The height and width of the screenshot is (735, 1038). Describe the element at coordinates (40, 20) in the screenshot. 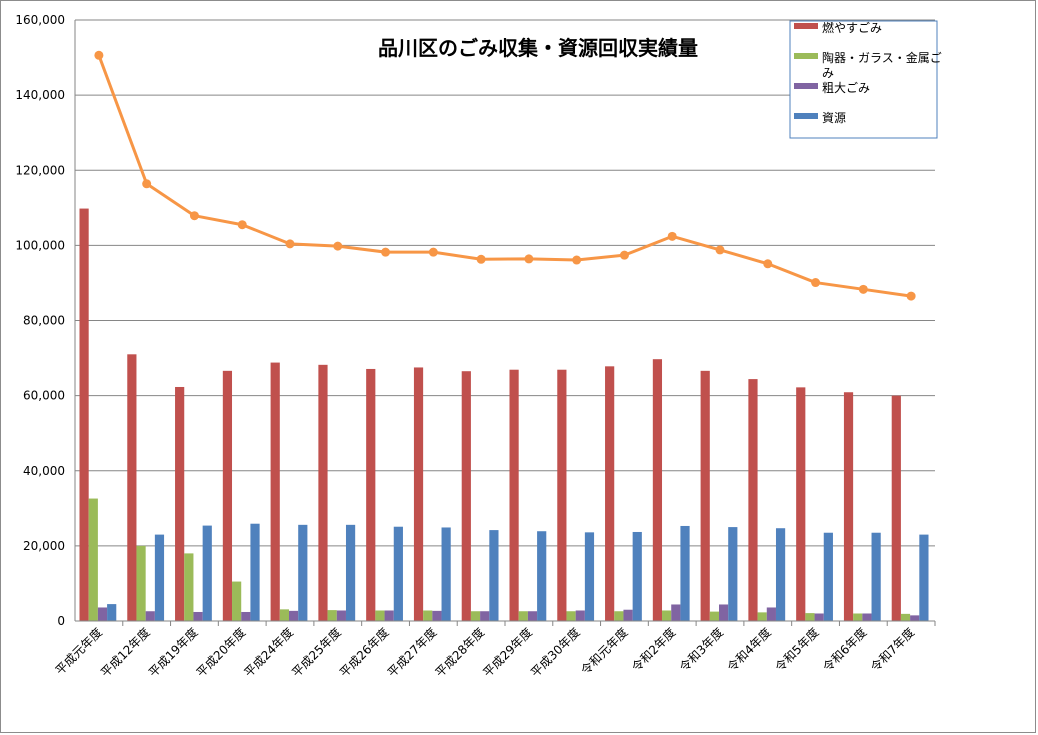

I see `y-tick-label: 160,000` at that location.